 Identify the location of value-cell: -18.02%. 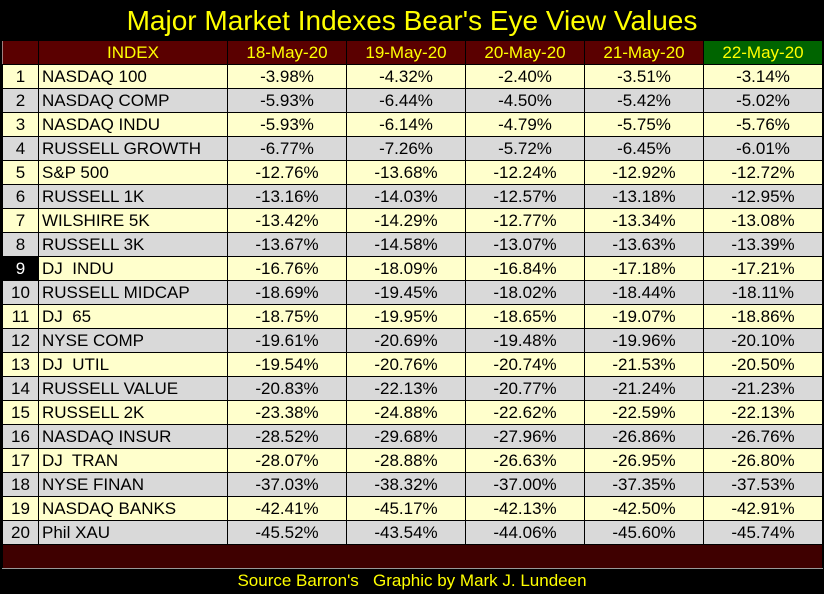
(525, 292).